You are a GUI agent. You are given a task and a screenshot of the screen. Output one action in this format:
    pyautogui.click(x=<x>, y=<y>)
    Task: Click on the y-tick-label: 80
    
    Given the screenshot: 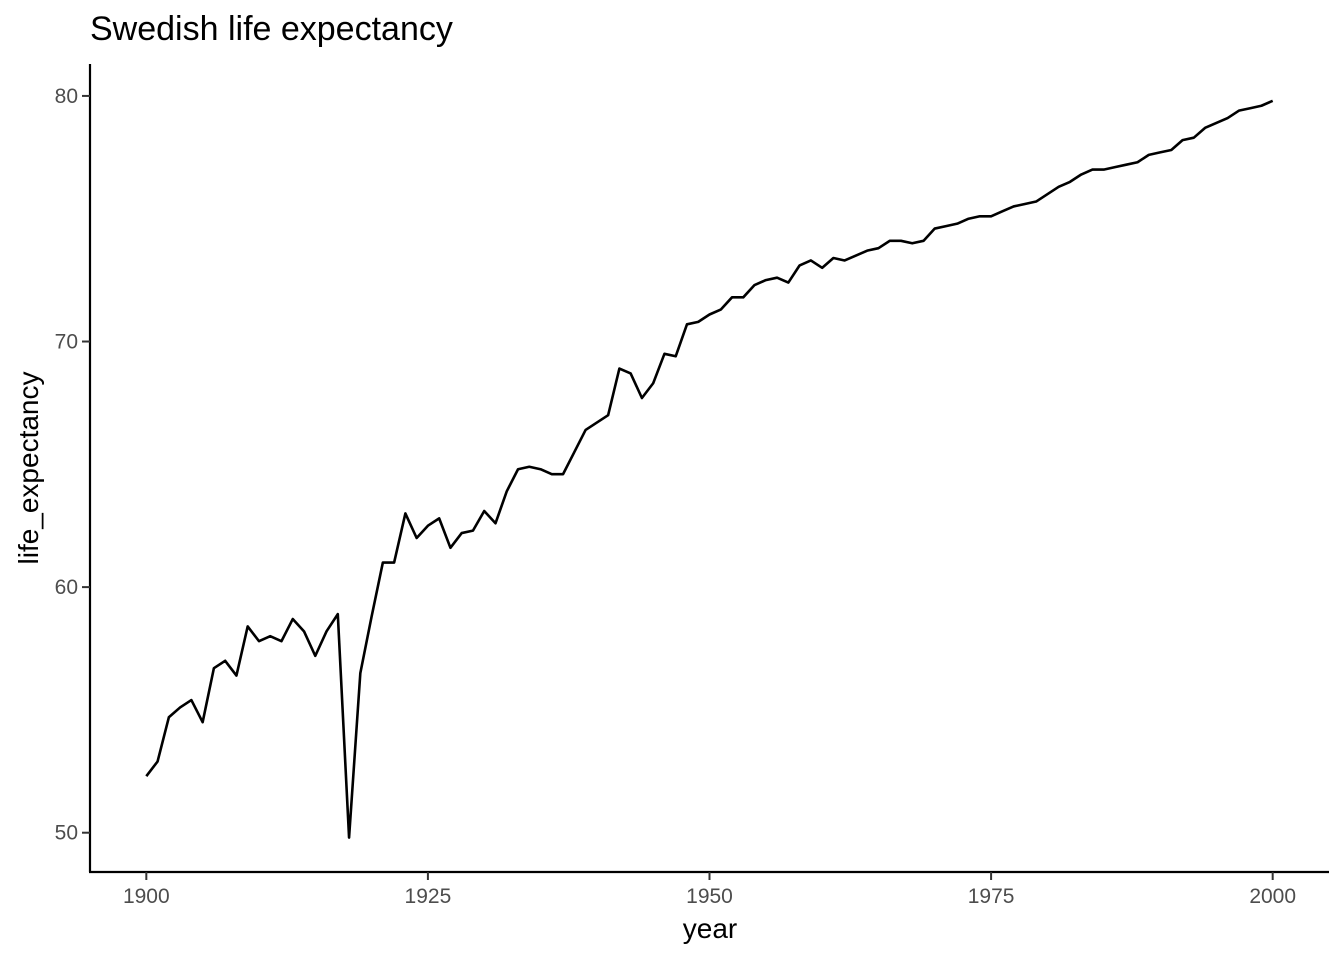 What is the action you would take?
    pyautogui.click(x=66, y=96)
    